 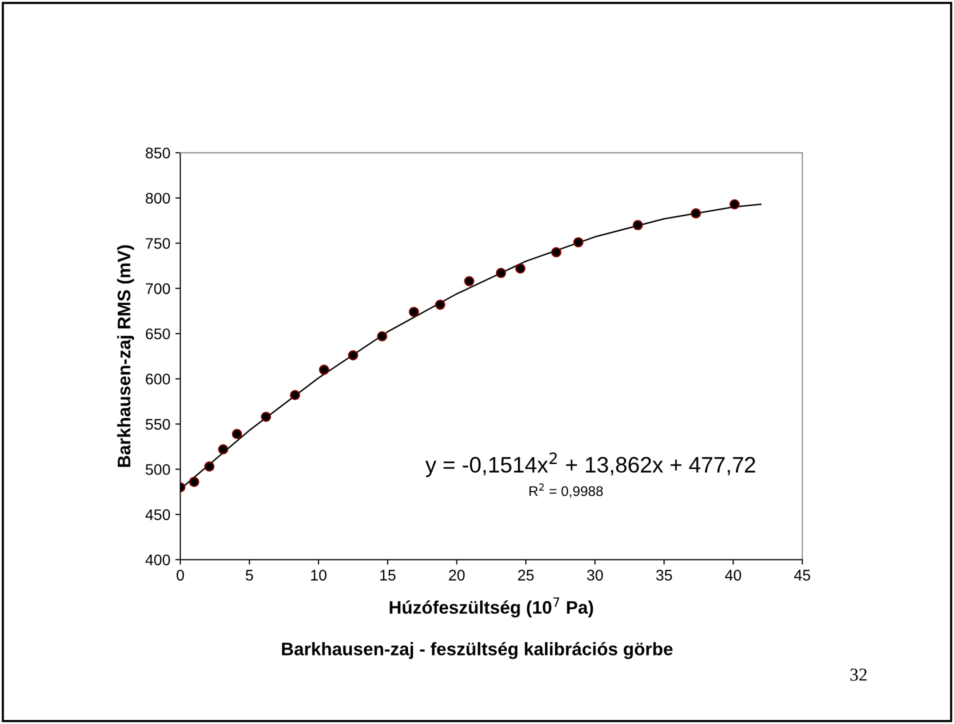 I want to click on y-axis-title: Barkhausen-zaj RMS (mV), so click(x=125, y=356).